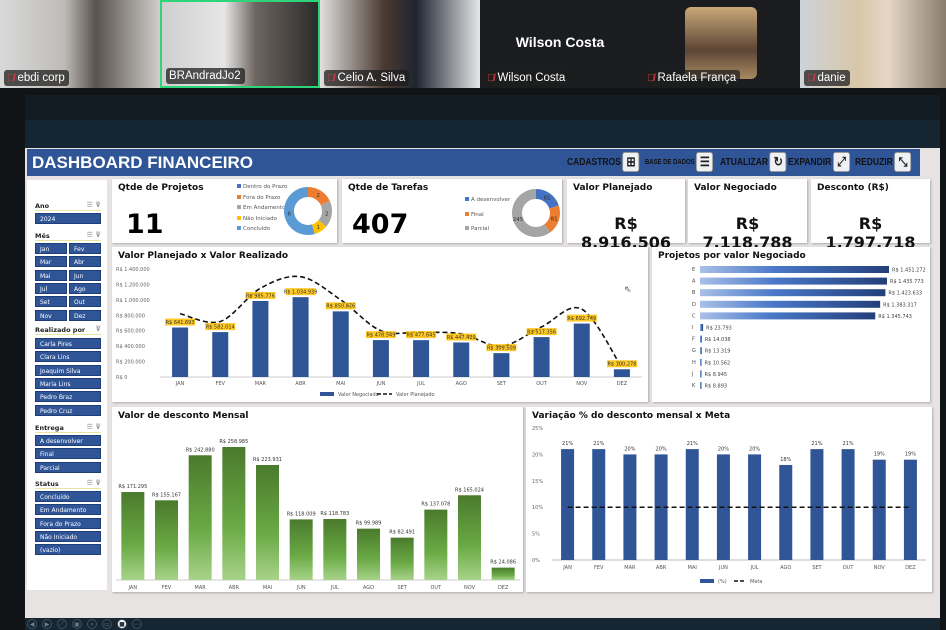 This screenshot has height=630, width=946. Describe the element at coordinates (68, 536) in the screenshot. I see `slicer-item: Não Iniciado` at that location.